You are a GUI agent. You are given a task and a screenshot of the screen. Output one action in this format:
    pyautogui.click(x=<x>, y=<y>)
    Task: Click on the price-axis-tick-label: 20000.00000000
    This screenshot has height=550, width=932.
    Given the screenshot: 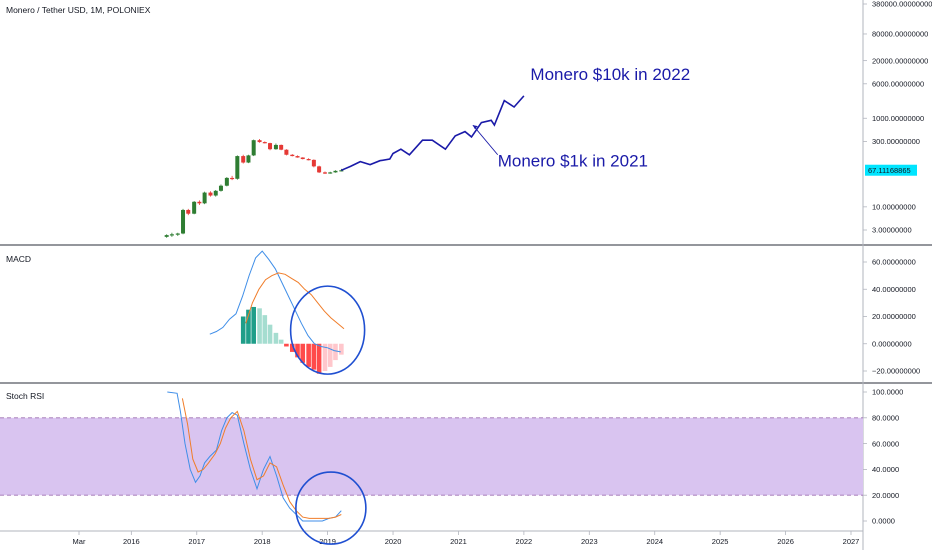 What is the action you would take?
    pyautogui.click(x=900, y=60)
    